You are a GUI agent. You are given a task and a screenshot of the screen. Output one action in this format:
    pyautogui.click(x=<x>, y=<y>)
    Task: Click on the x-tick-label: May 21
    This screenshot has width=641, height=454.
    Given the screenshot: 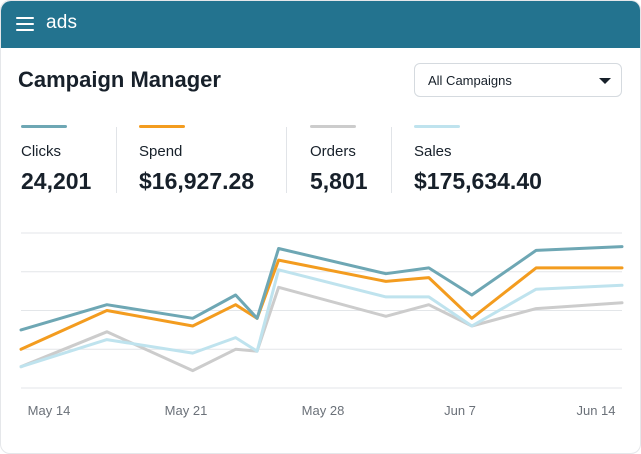 What is the action you would take?
    pyautogui.click(x=186, y=410)
    